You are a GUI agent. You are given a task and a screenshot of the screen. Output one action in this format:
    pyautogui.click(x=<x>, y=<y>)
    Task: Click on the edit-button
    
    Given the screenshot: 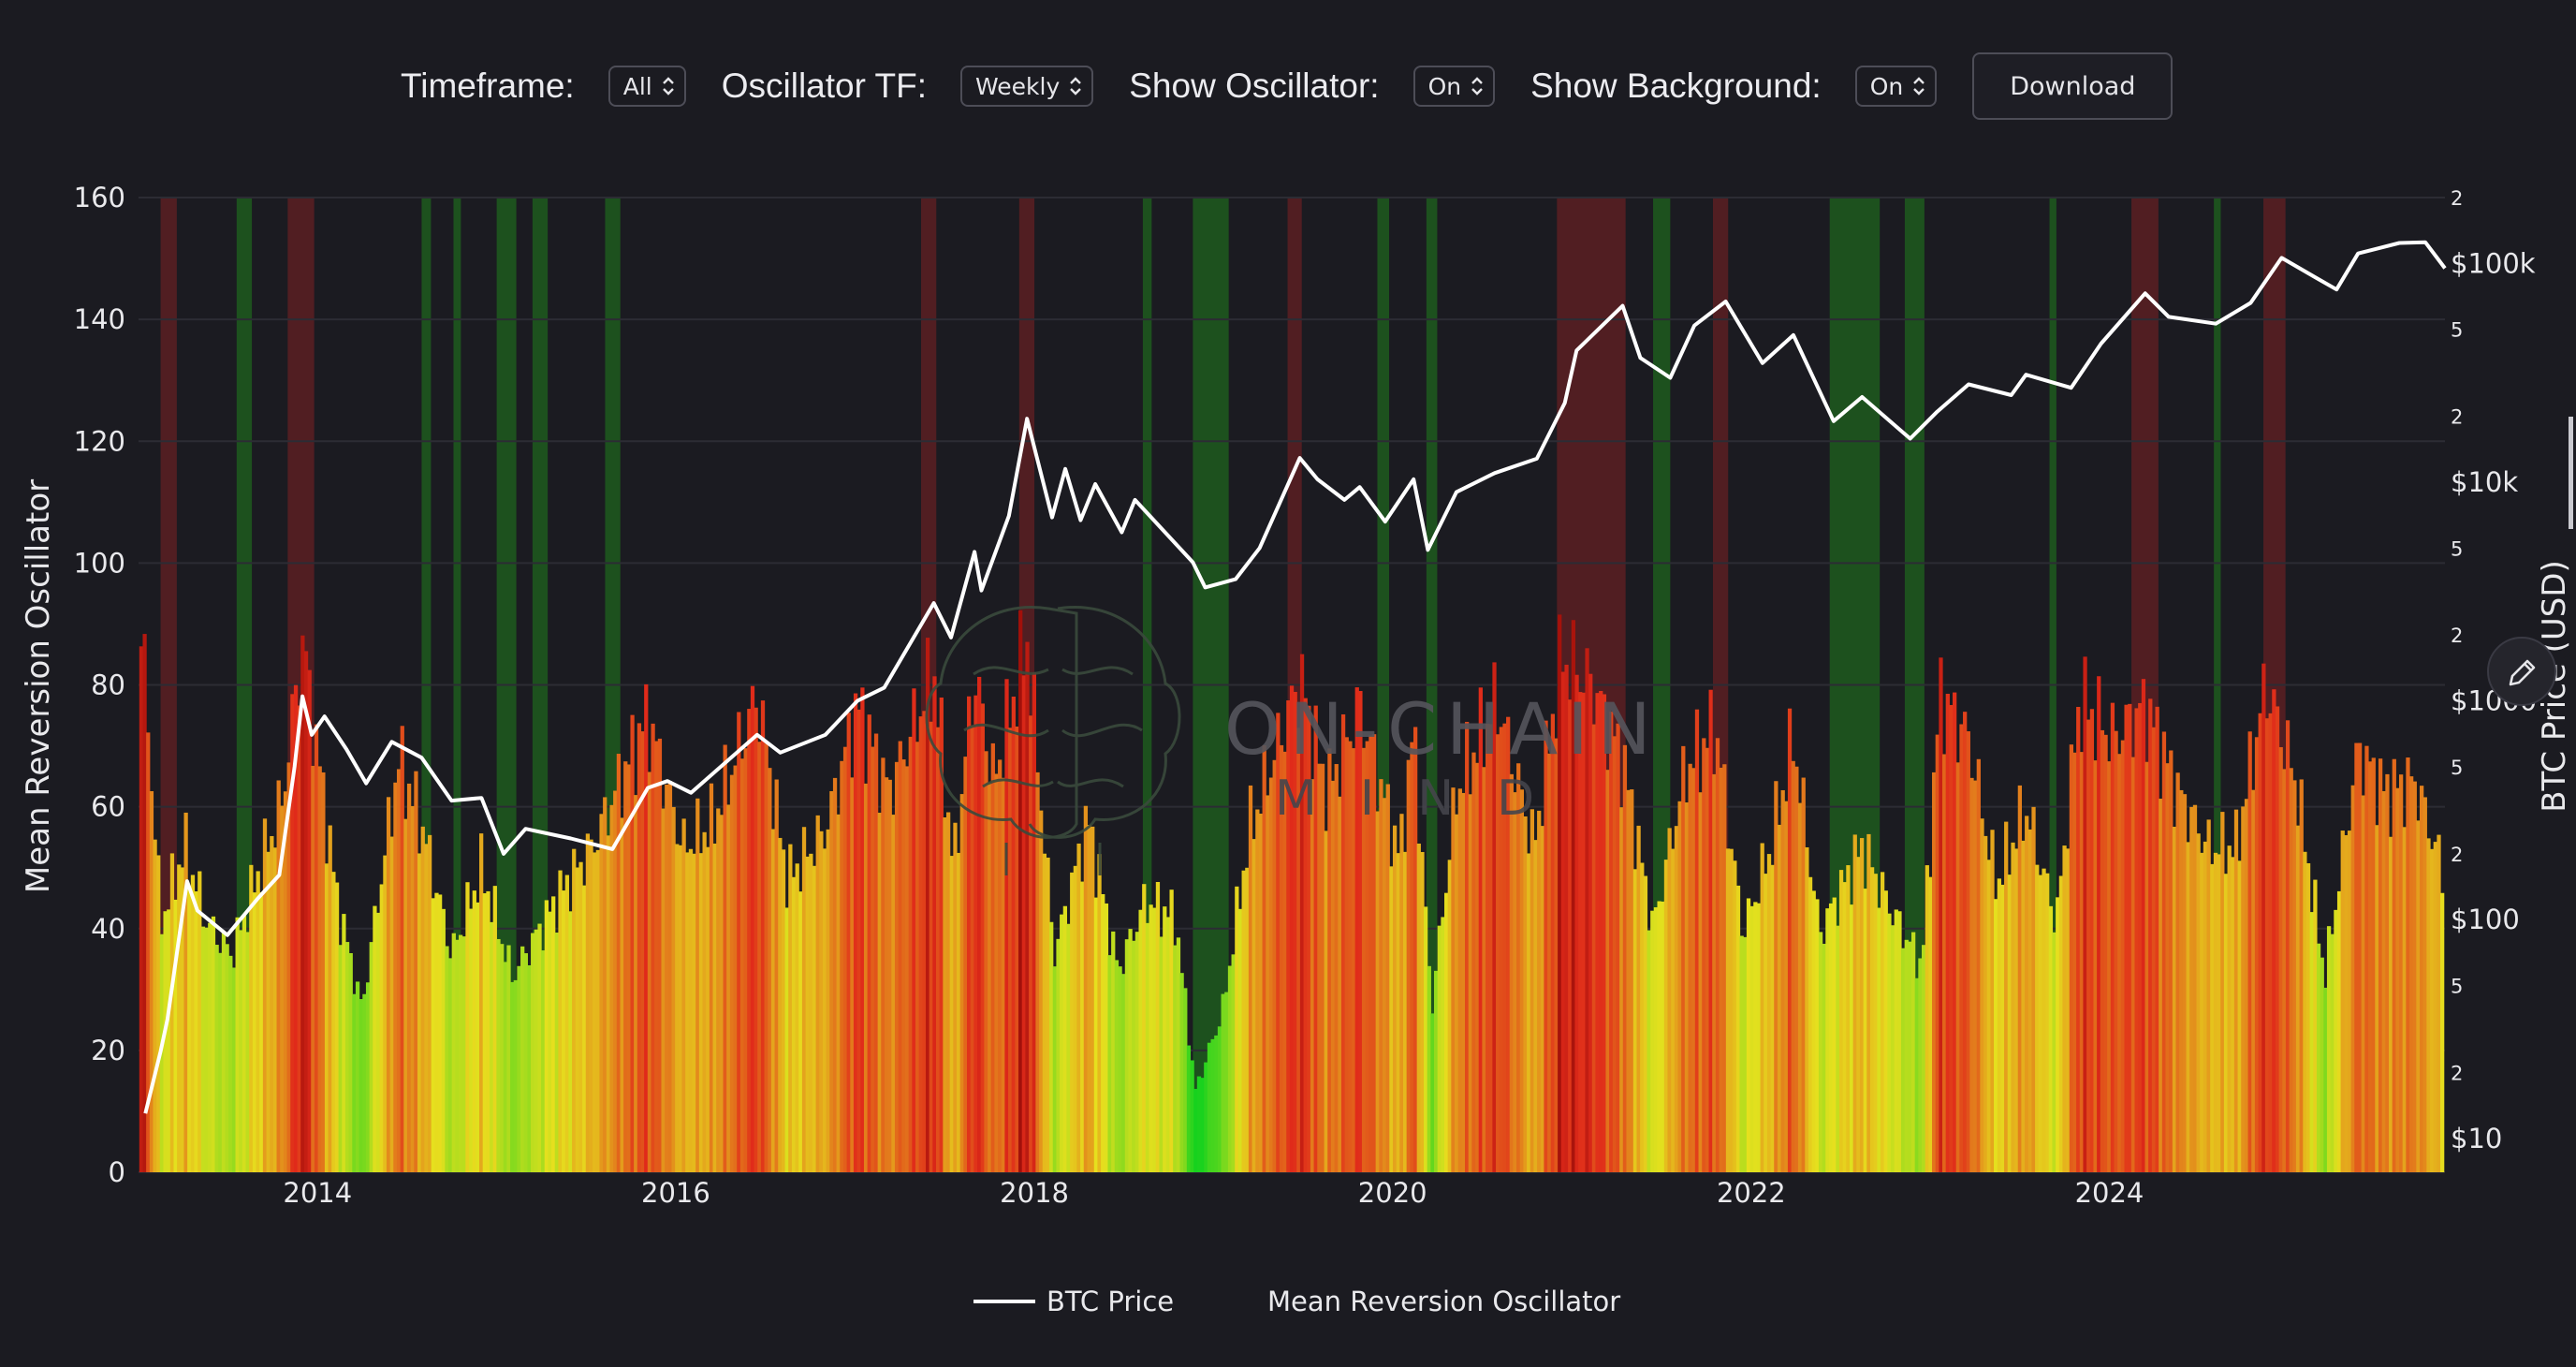 What is the action you would take?
    pyautogui.click(x=2521, y=671)
    